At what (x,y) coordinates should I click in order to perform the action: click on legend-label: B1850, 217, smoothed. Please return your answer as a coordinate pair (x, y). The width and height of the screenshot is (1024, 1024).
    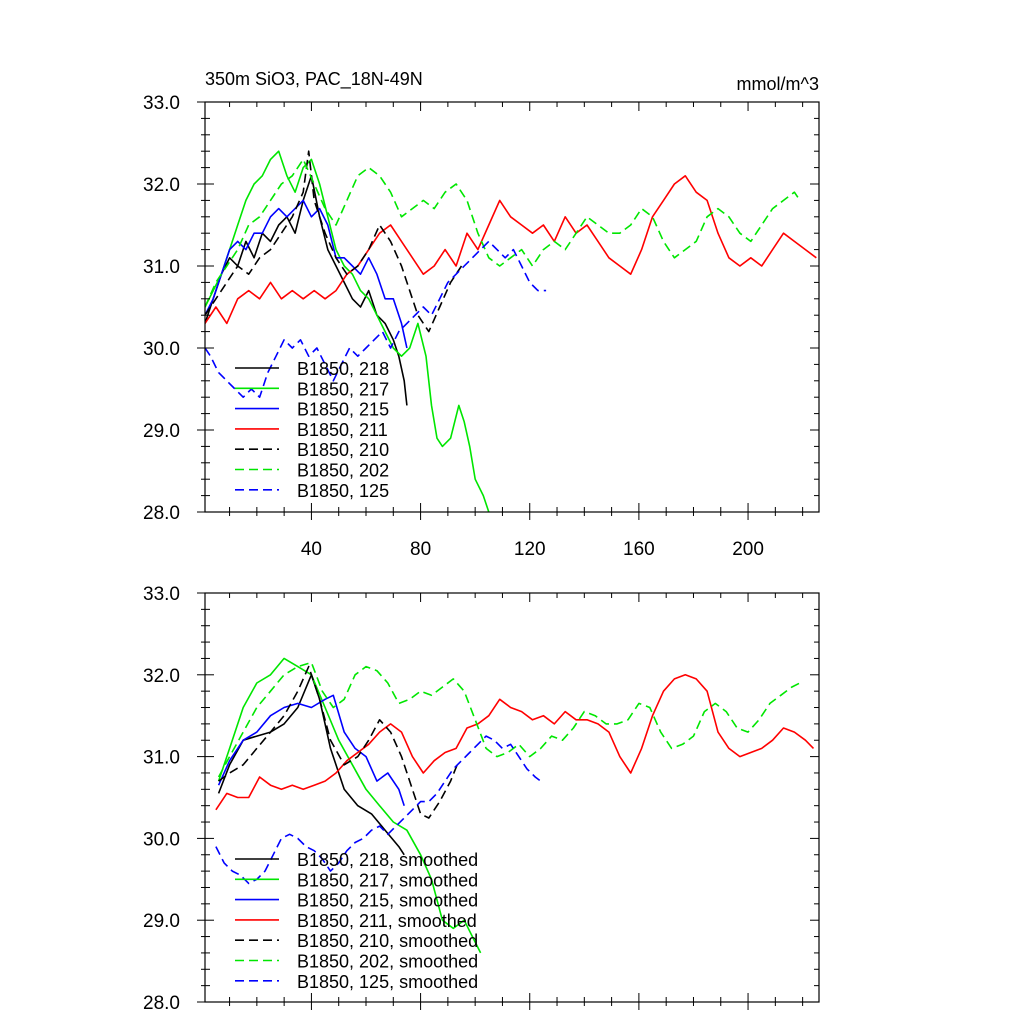
    Looking at the image, I should click on (387, 880).